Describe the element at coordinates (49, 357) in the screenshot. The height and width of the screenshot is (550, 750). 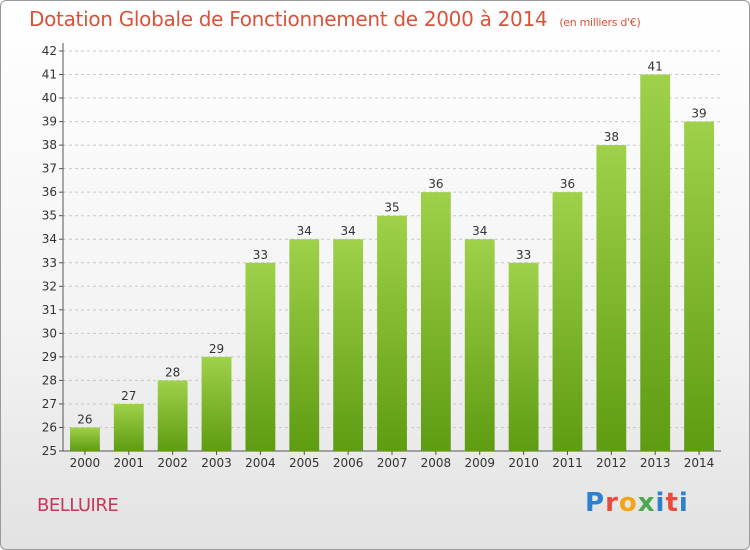
I see `y-tick-label: 29` at that location.